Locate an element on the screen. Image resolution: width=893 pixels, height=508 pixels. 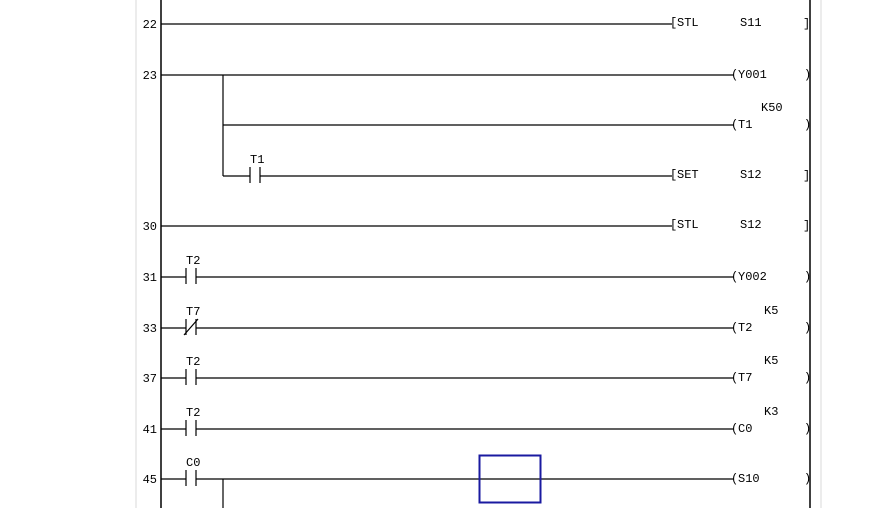
step-number: 41 is located at coordinates (150, 430).